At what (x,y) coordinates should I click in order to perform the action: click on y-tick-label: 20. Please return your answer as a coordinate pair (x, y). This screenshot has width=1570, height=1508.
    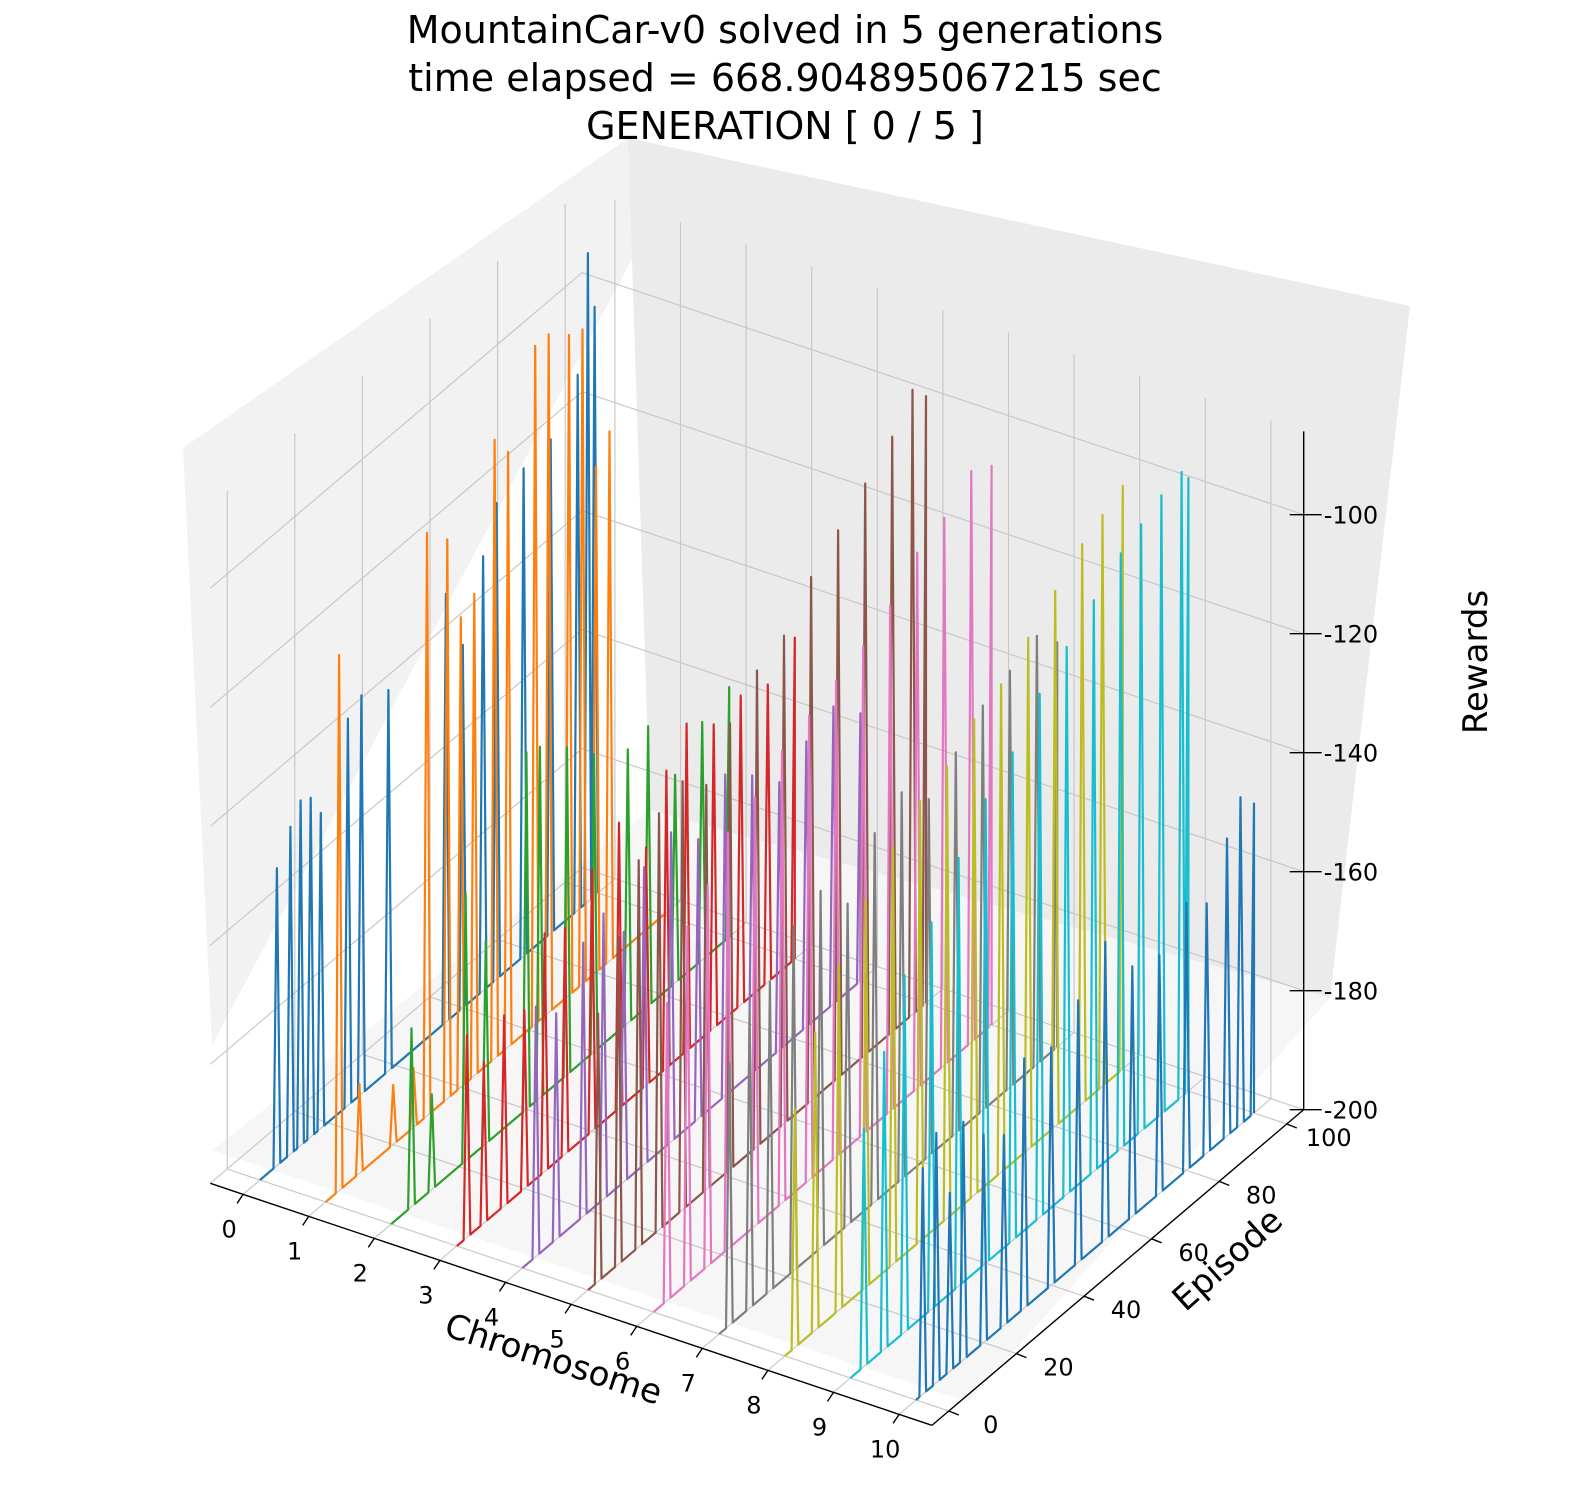
    Looking at the image, I should click on (1058, 1368).